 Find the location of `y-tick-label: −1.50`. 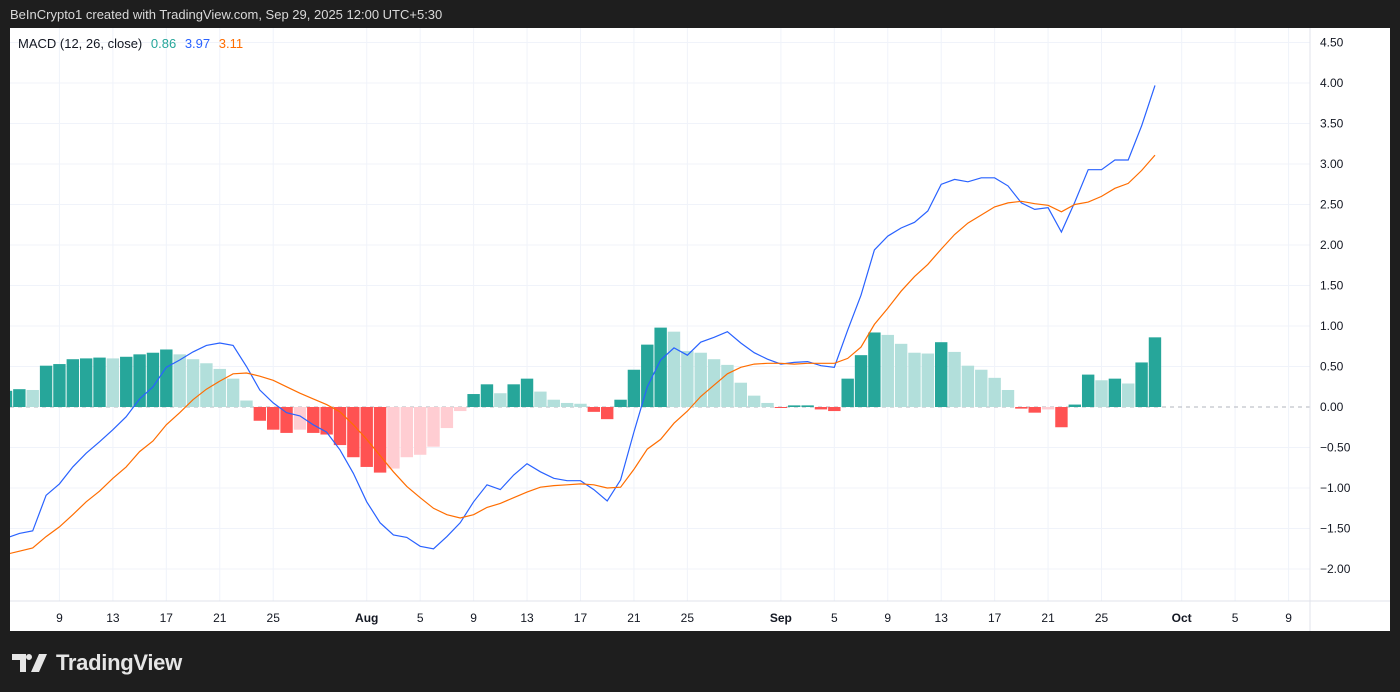

y-tick-label: −1.50 is located at coordinates (1335, 529).